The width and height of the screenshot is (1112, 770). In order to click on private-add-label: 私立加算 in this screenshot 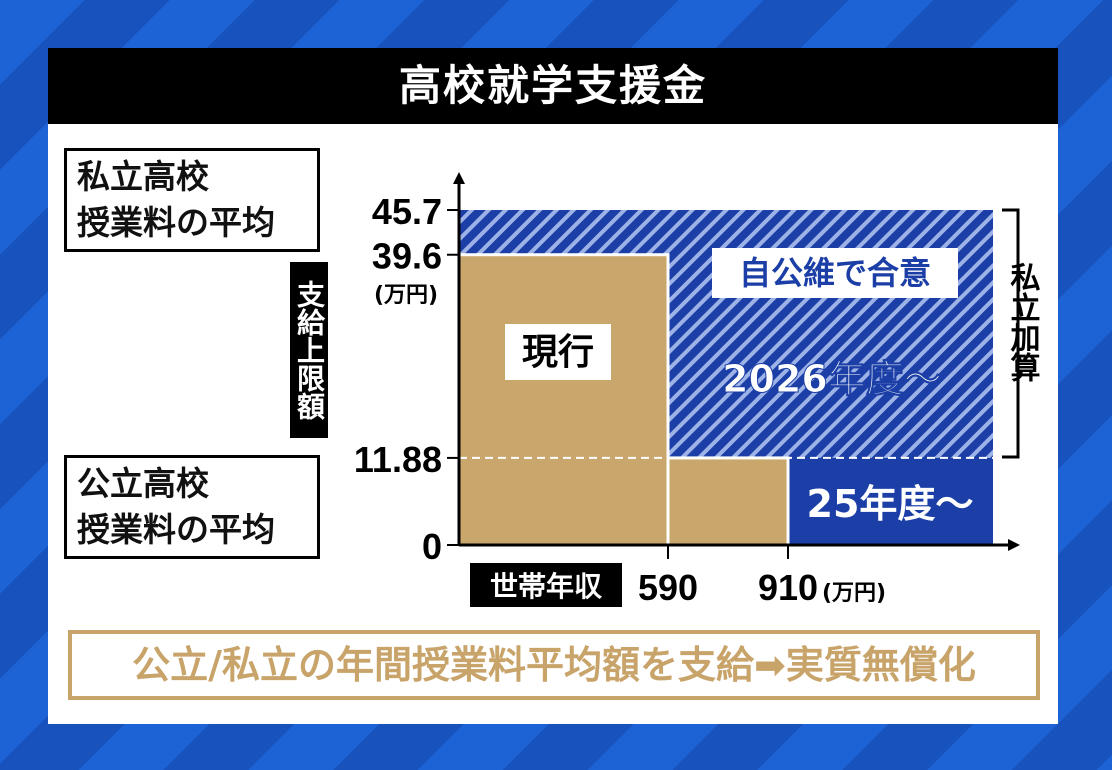, I will do `click(1023, 322)`.